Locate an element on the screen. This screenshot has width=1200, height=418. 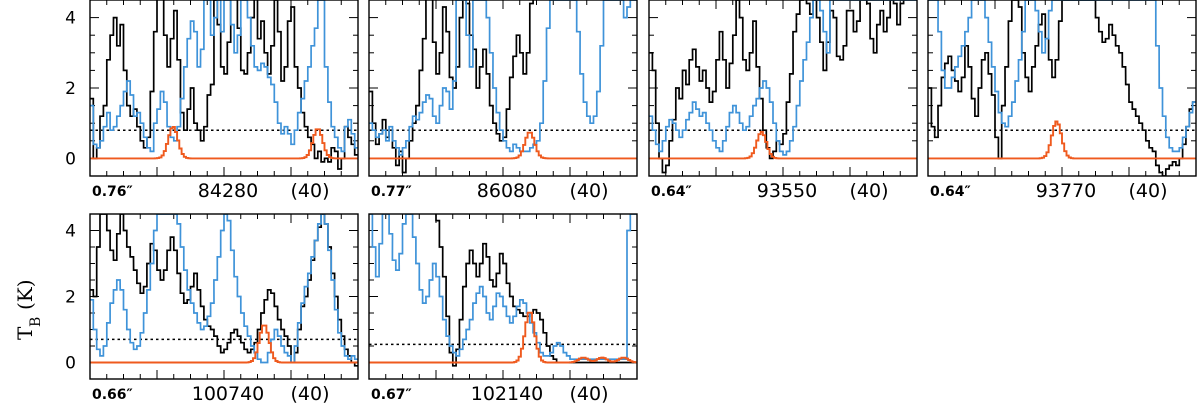
spectrum-panel: 0 2 4 0.66″ 100740 (40) is located at coordinates (212, 309).